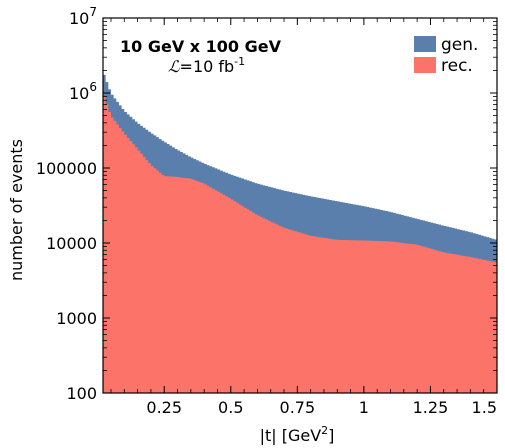 This screenshot has width=505, height=448. Describe the element at coordinates (16, 210) in the screenshot. I see `y-axis-label: number of events` at that location.